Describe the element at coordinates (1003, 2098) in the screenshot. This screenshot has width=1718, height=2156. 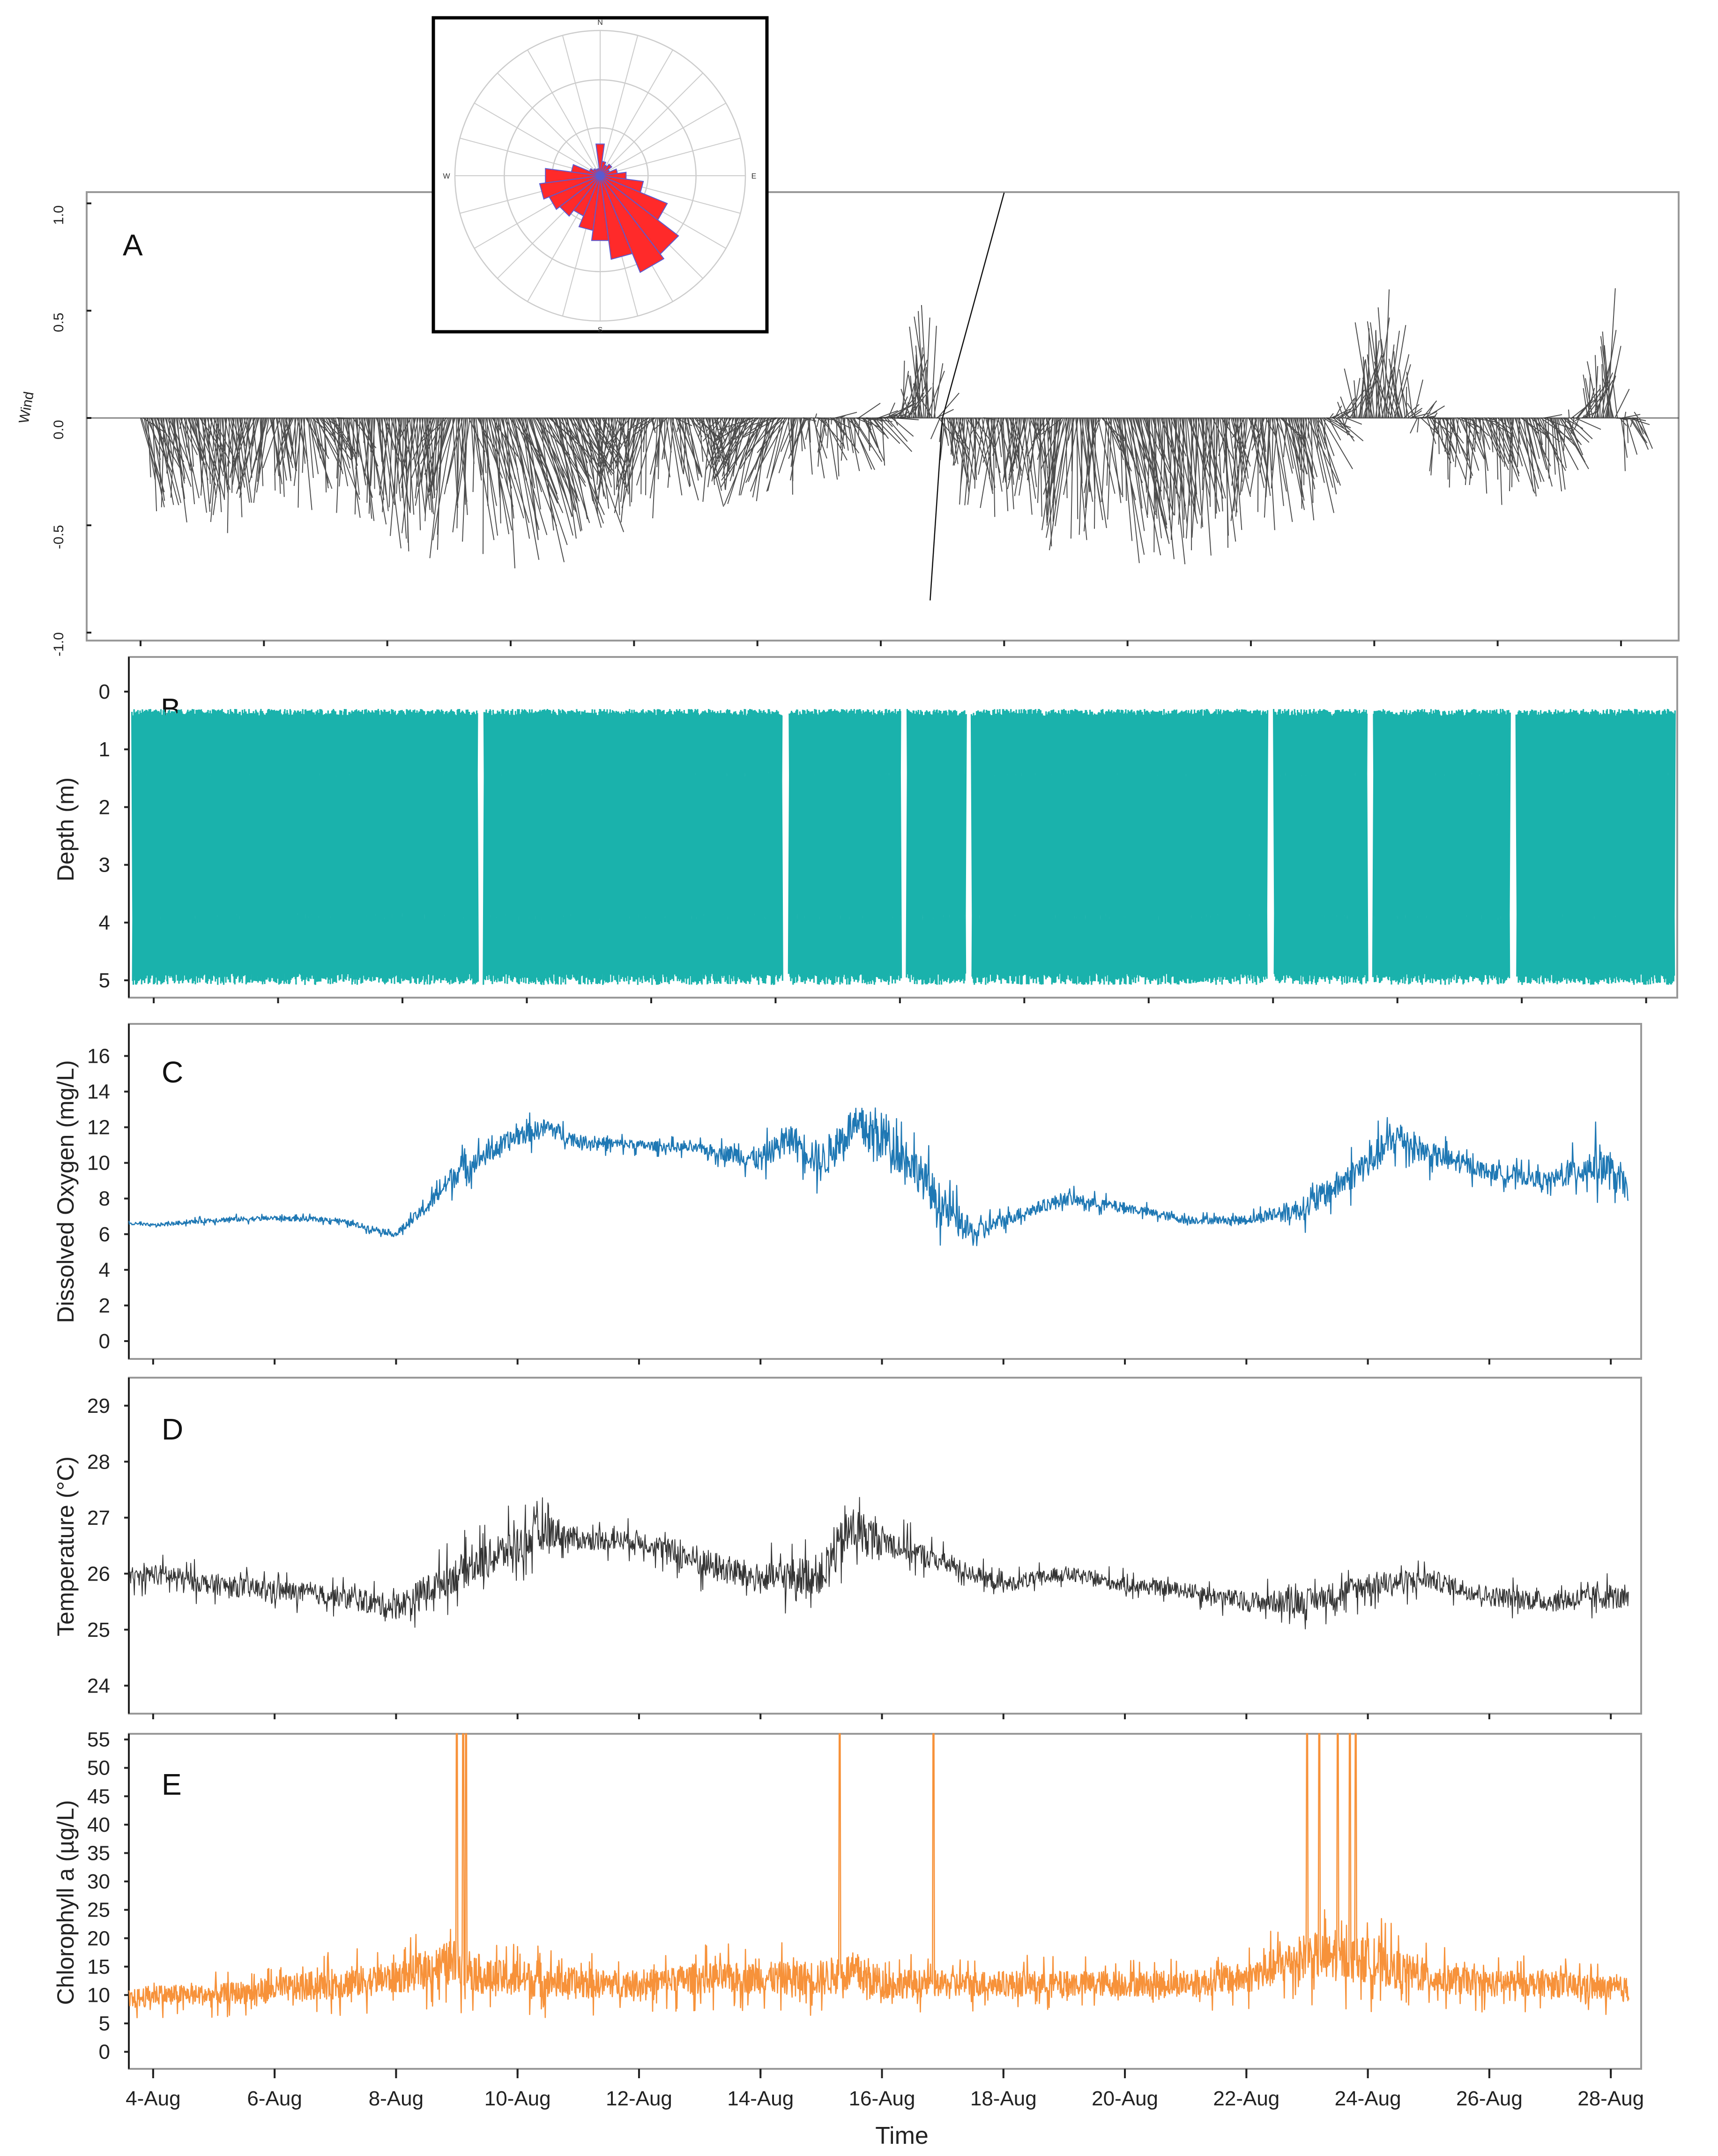
I see `x-tick-label: 18-Aug` at that location.